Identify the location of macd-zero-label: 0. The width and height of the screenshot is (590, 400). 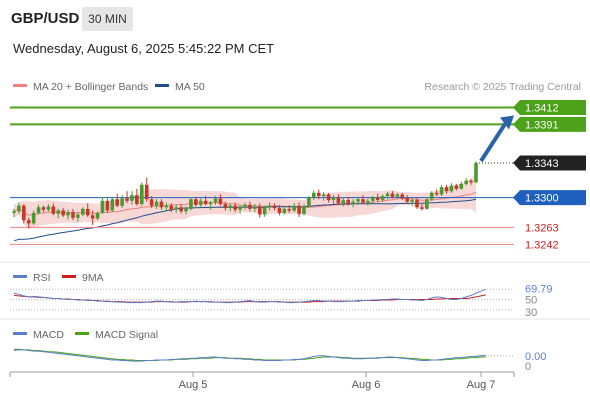
(528, 367).